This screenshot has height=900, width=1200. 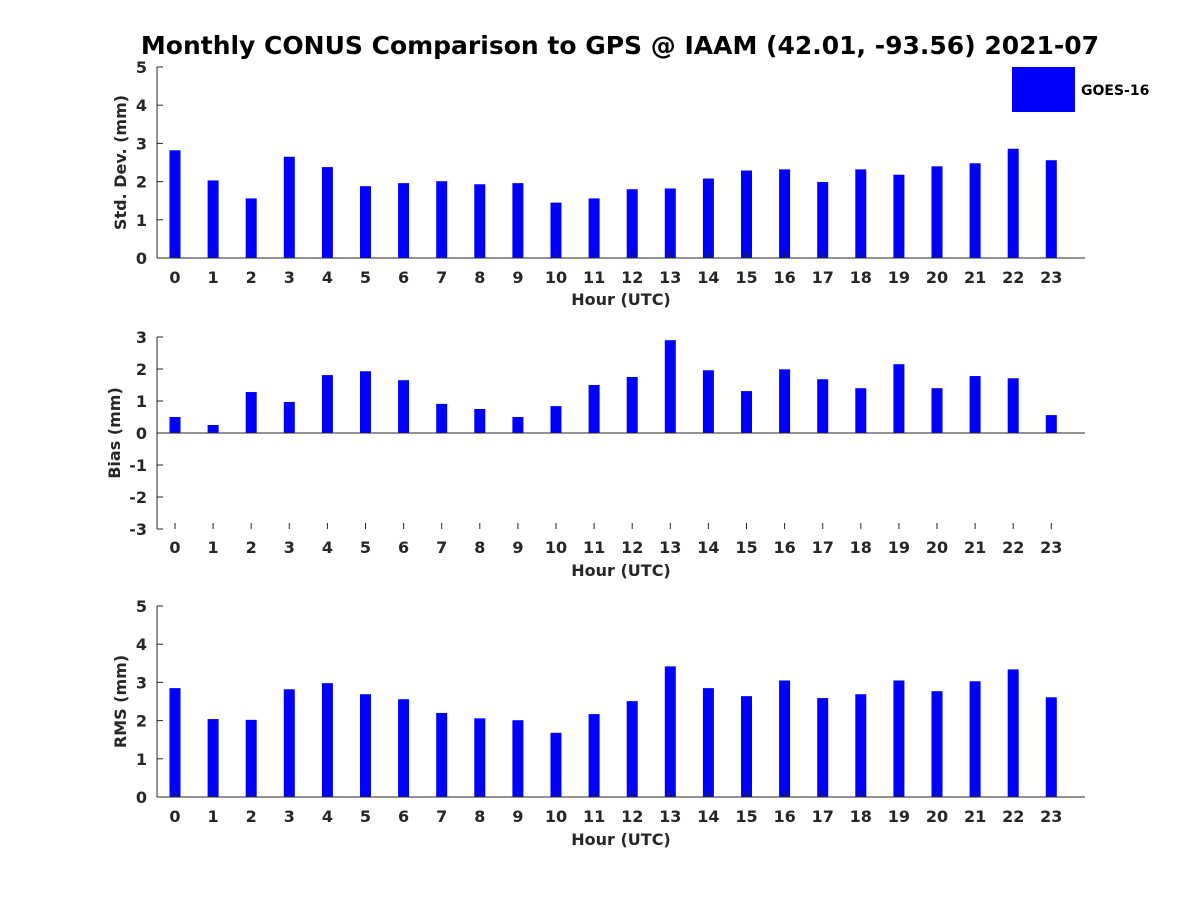 I want to click on std-dev-x-tick-label: 5, so click(x=365, y=277).